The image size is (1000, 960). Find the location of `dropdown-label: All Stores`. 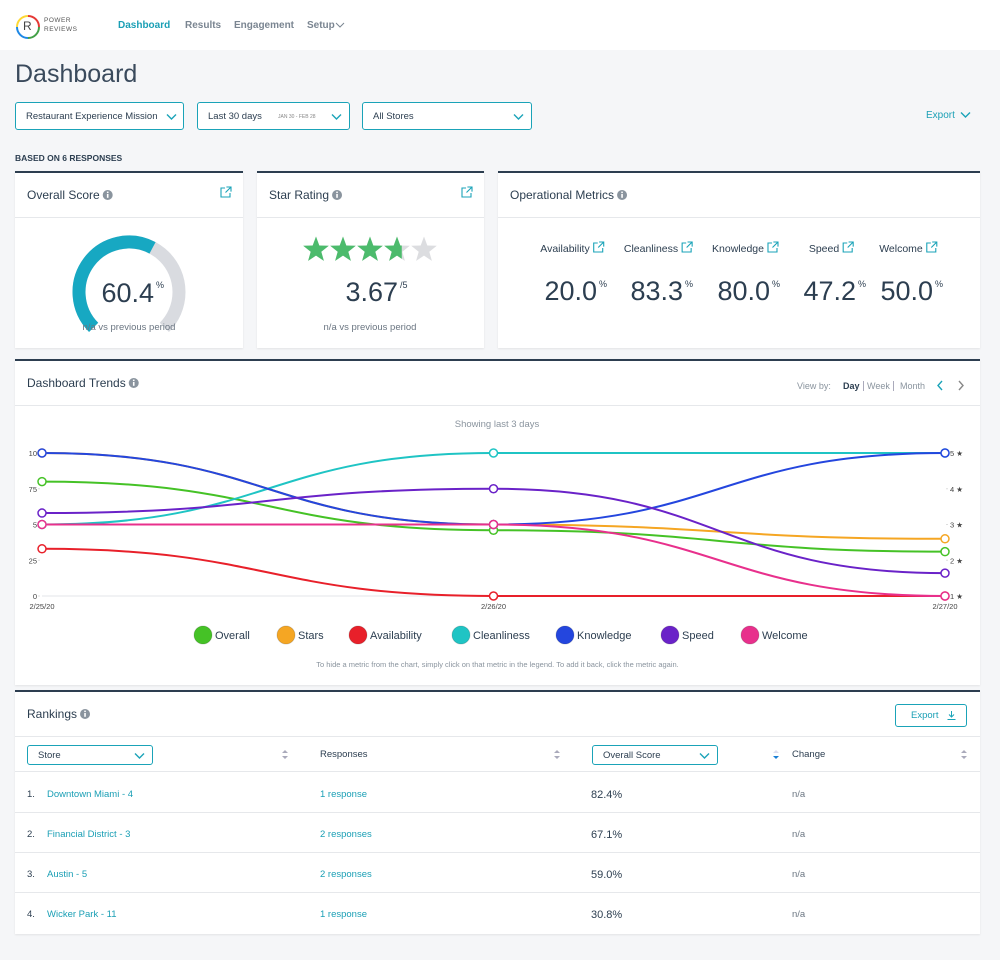

dropdown-label: All Stores is located at coordinates (393, 116).